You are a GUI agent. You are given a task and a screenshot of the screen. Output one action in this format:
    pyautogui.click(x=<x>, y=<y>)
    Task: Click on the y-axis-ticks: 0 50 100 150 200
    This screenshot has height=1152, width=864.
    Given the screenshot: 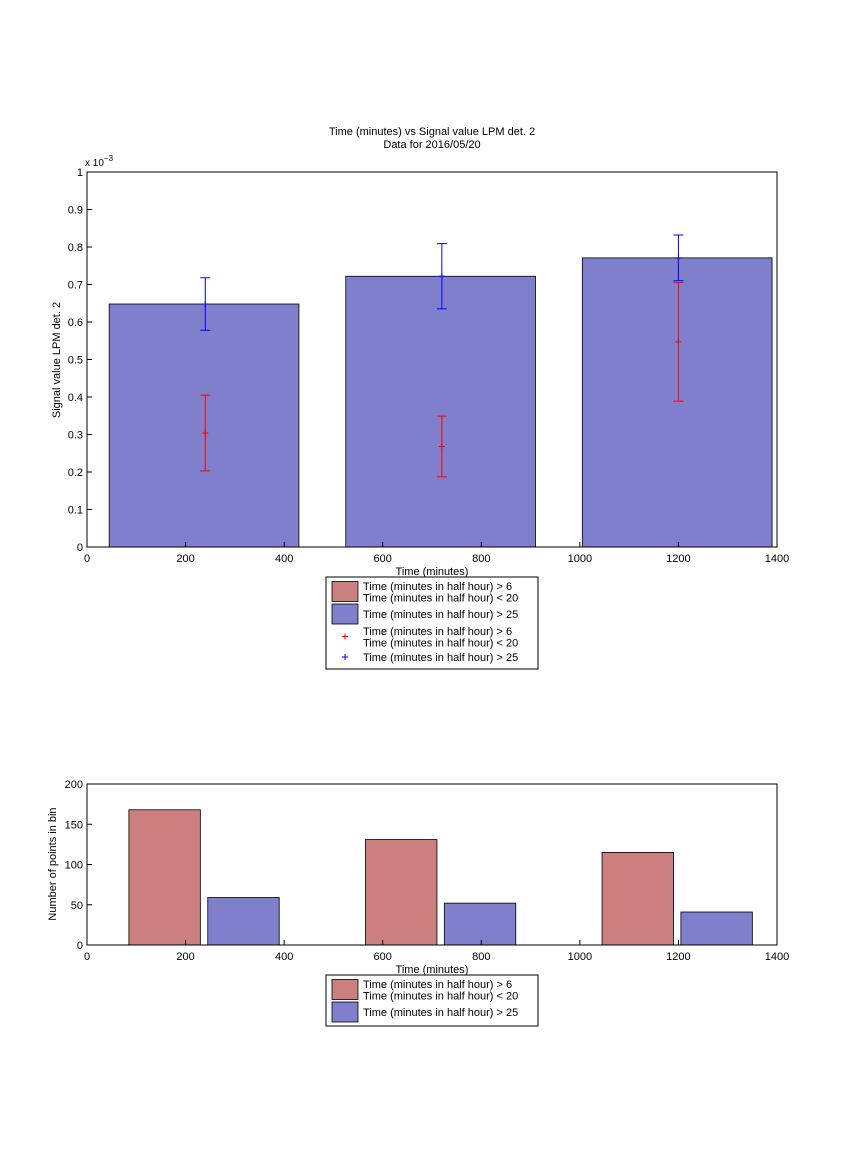 What is the action you would take?
    pyautogui.click(x=78, y=865)
    